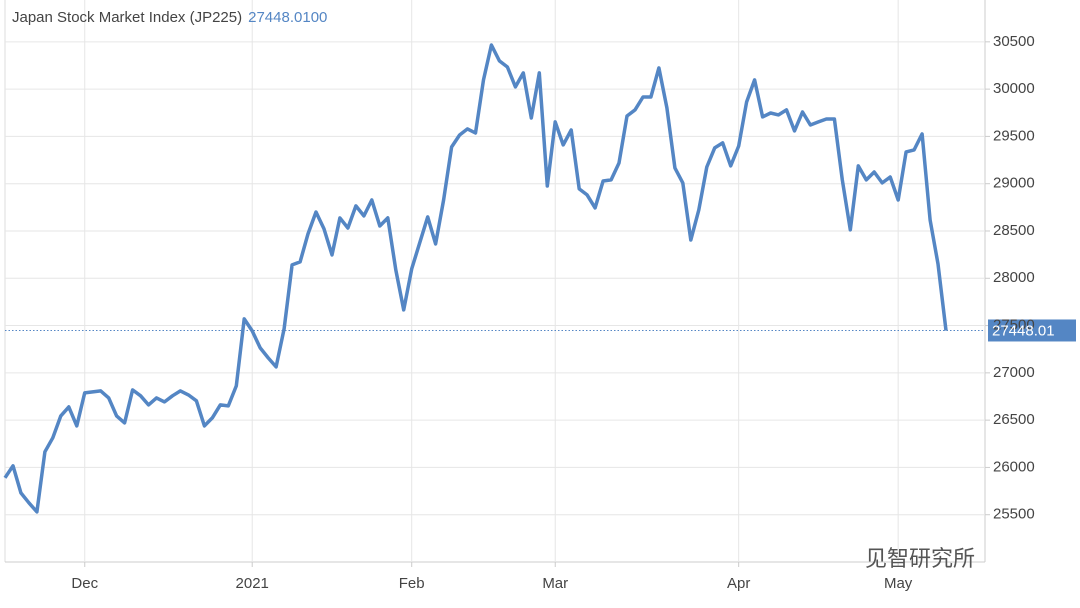 The width and height of the screenshot is (1080, 608). Describe the element at coordinates (738, 583) in the screenshot. I see `x-tick-label: Apr` at that location.